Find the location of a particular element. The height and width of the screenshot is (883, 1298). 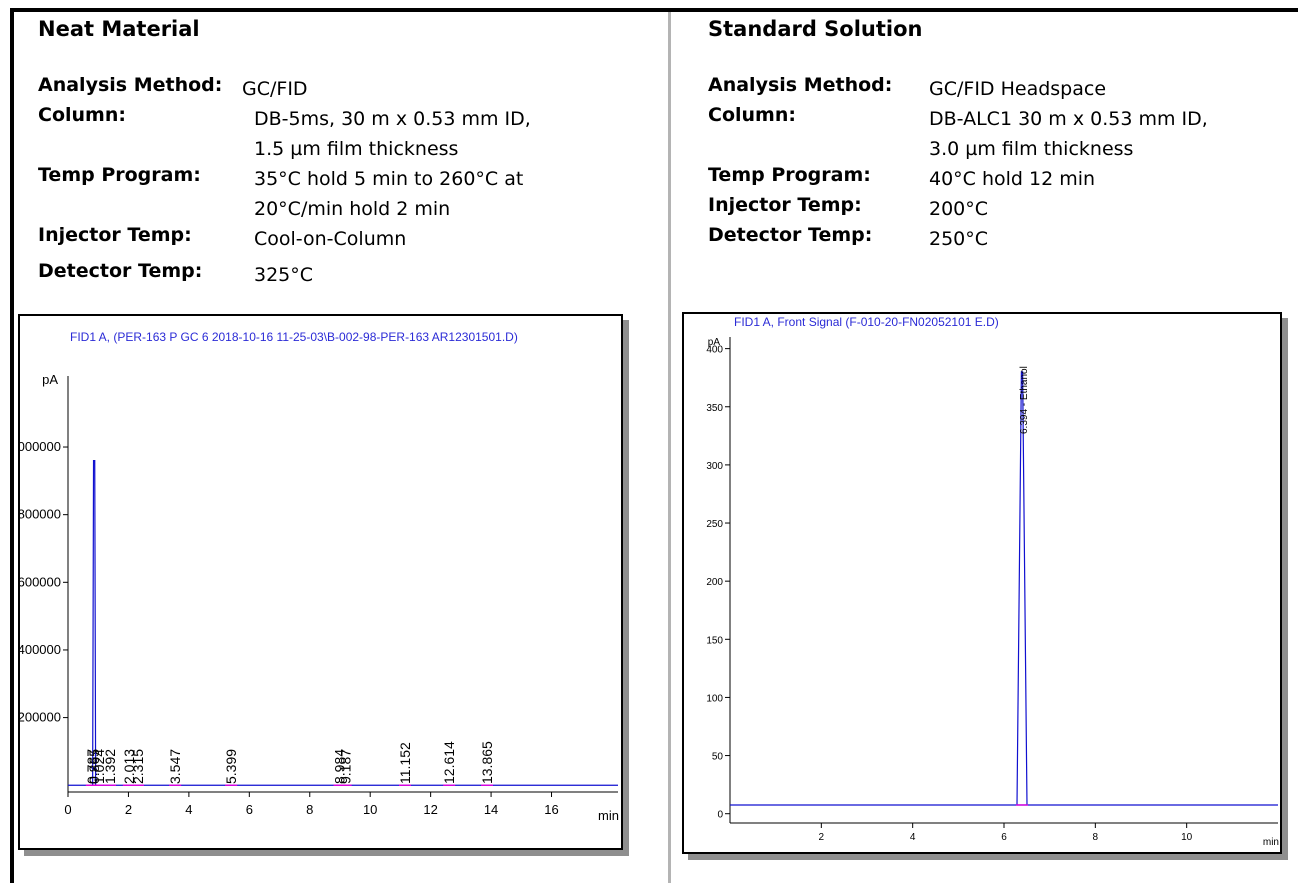

peak-label: 2.315 is located at coordinates (138, 766).